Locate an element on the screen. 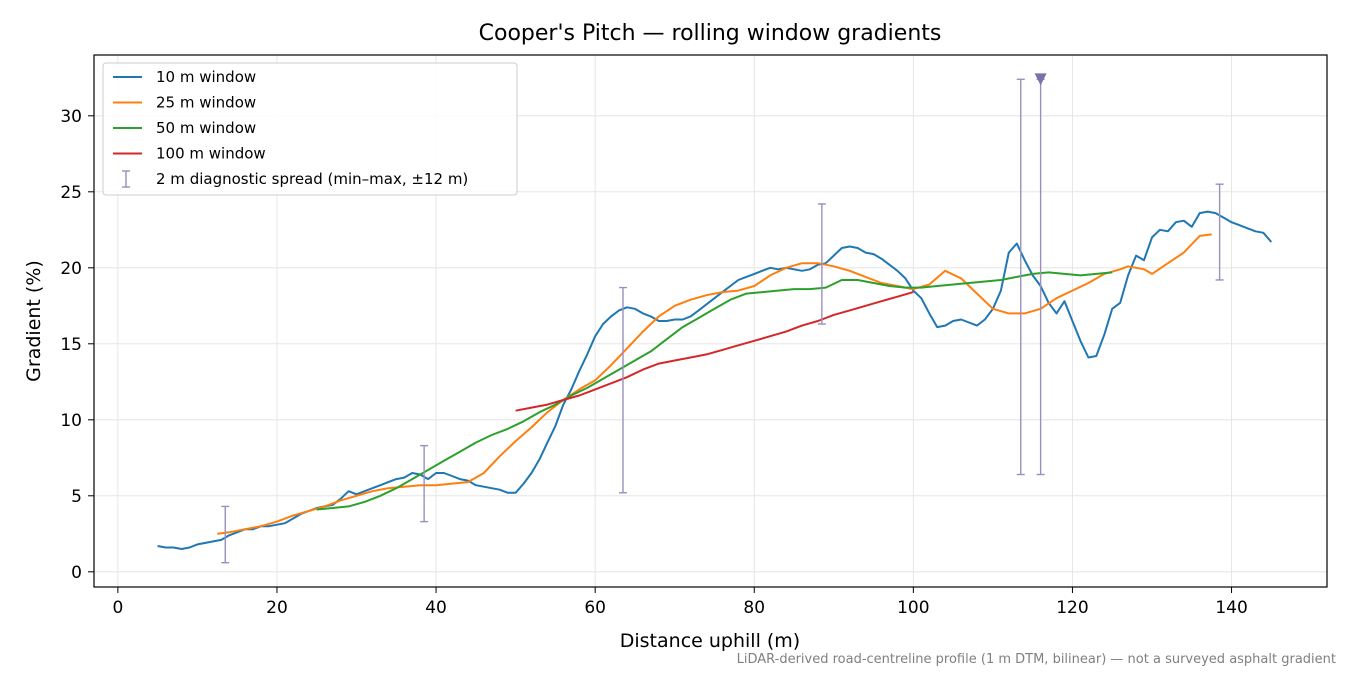 The height and width of the screenshot is (675, 1350). legend-label: 100 m window is located at coordinates (211, 154).